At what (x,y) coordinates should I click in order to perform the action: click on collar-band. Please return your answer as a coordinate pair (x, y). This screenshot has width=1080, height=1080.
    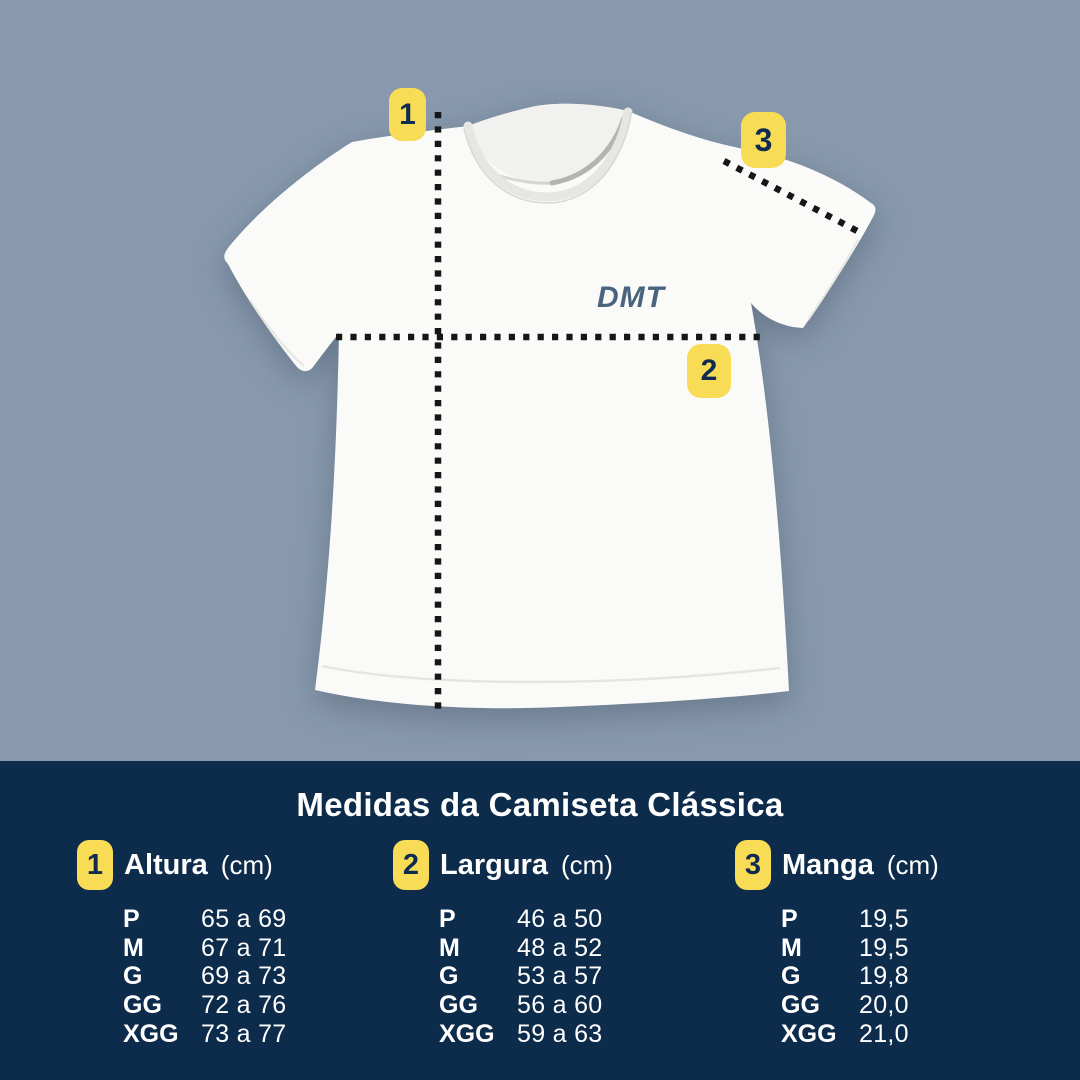
    Looking at the image, I should click on (548, 154).